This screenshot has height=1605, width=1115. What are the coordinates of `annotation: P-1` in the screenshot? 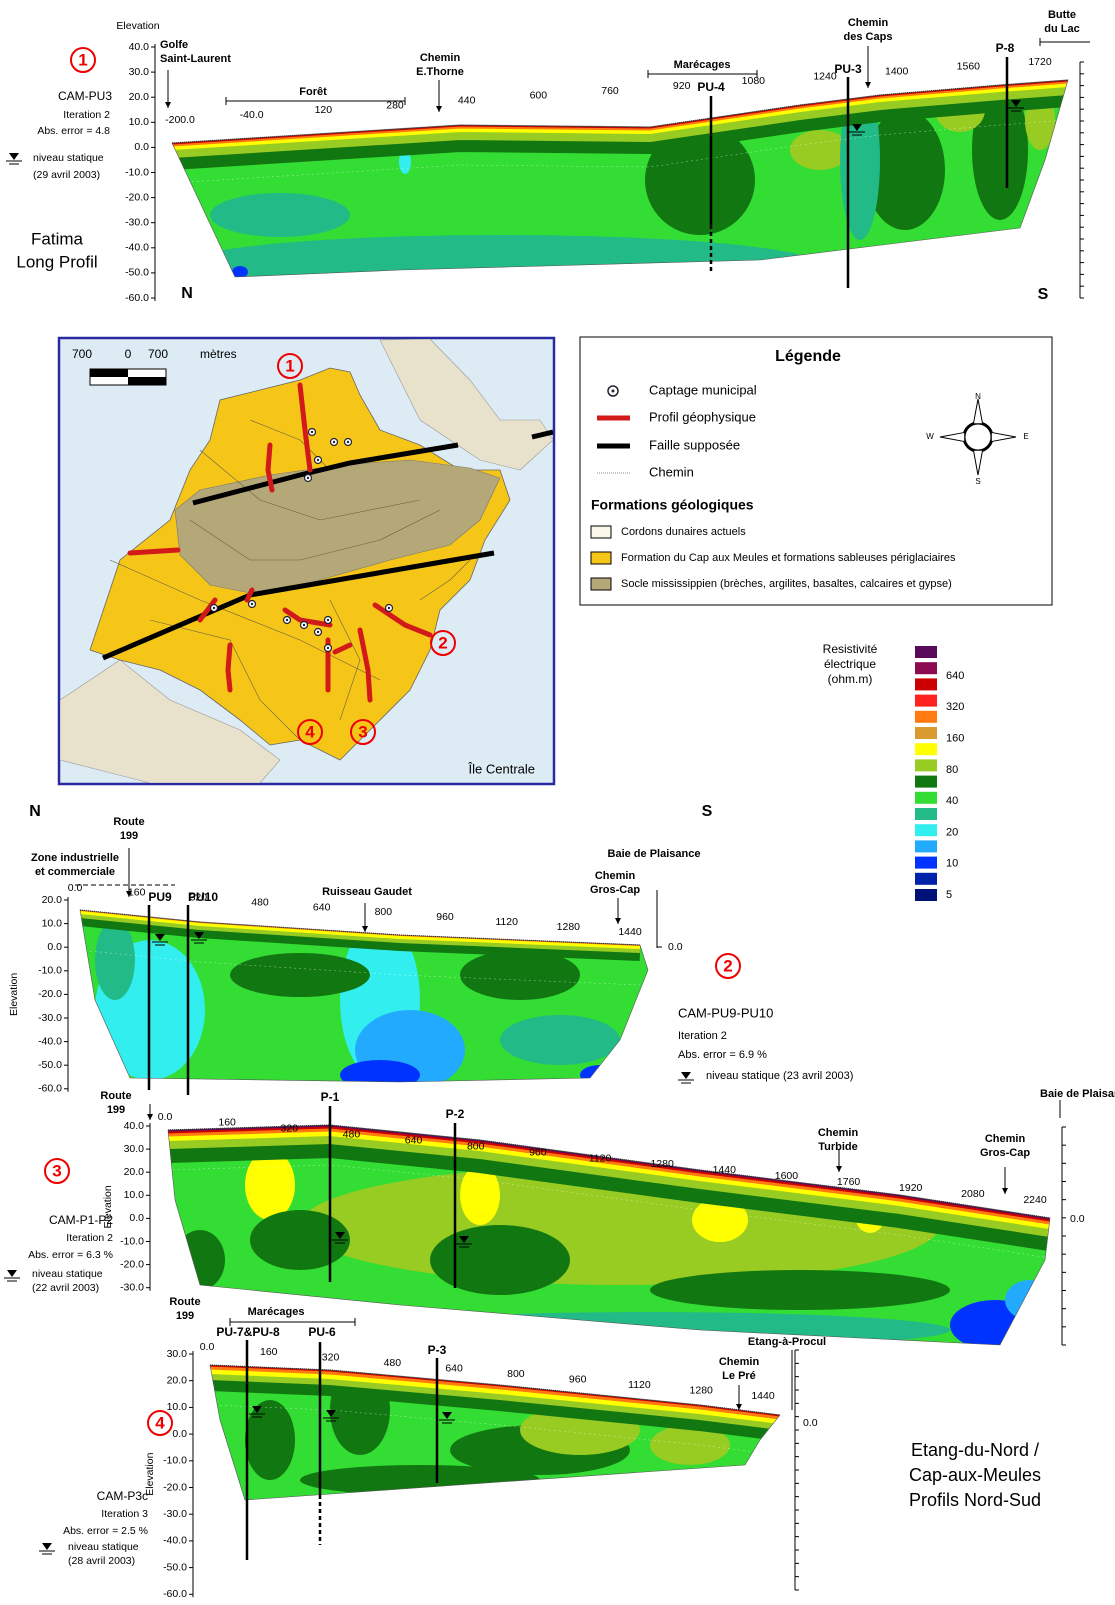 It's located at (330, 1097).